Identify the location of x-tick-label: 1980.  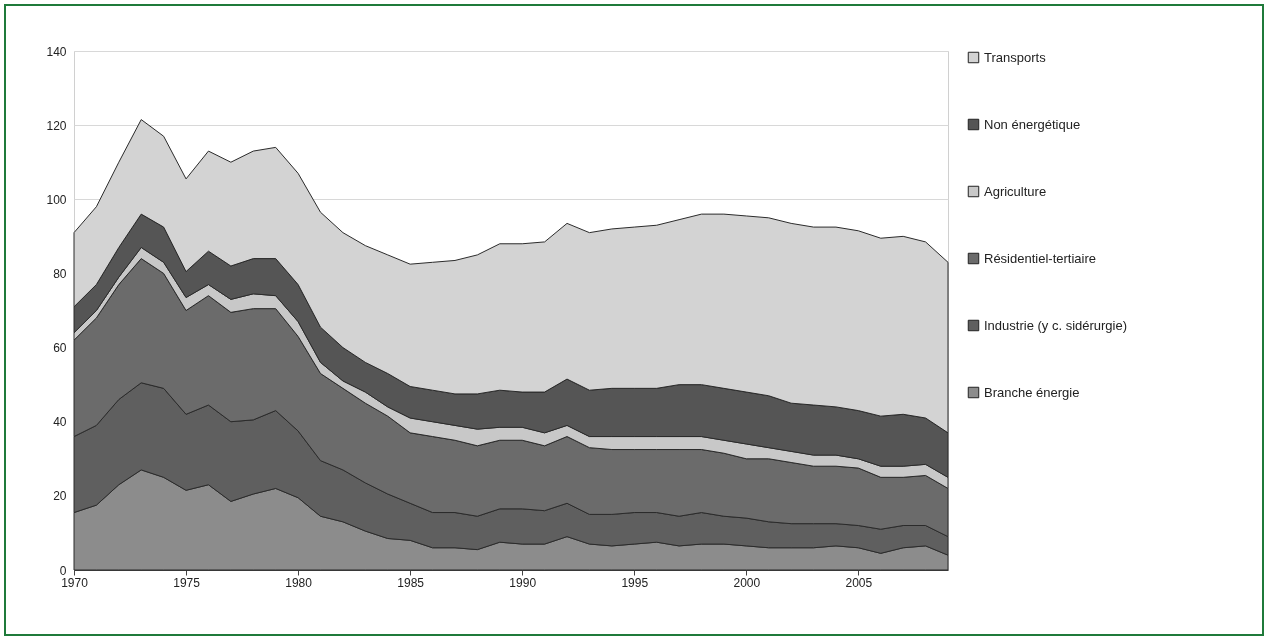
(299, 582).